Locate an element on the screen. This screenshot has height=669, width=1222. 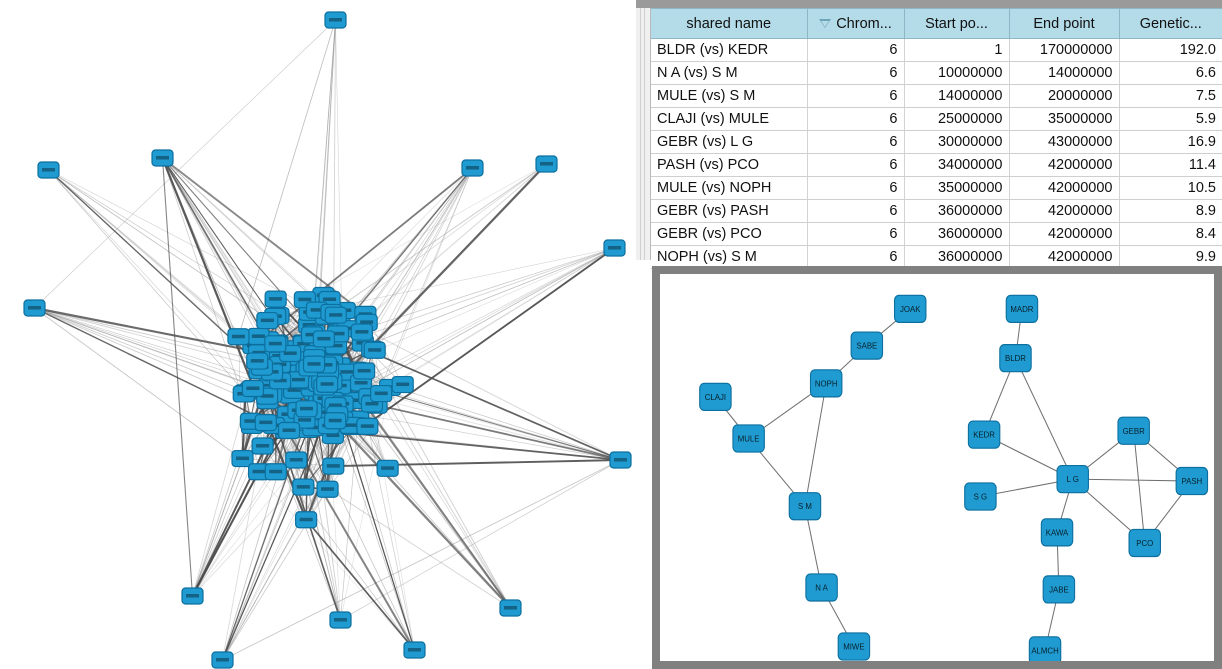
table-row: CLAJI (vs) MULE 6 25000000 35000000 5.9 is located at coordinates (936, 119).